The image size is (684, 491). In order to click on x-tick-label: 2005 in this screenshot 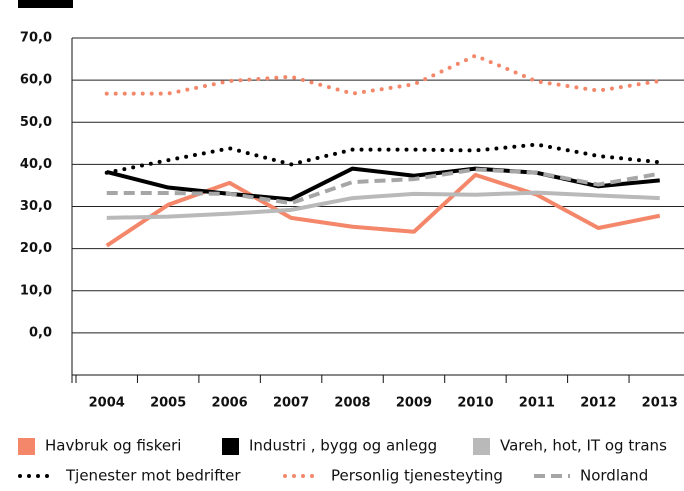, I will do `click(168, 403)`.